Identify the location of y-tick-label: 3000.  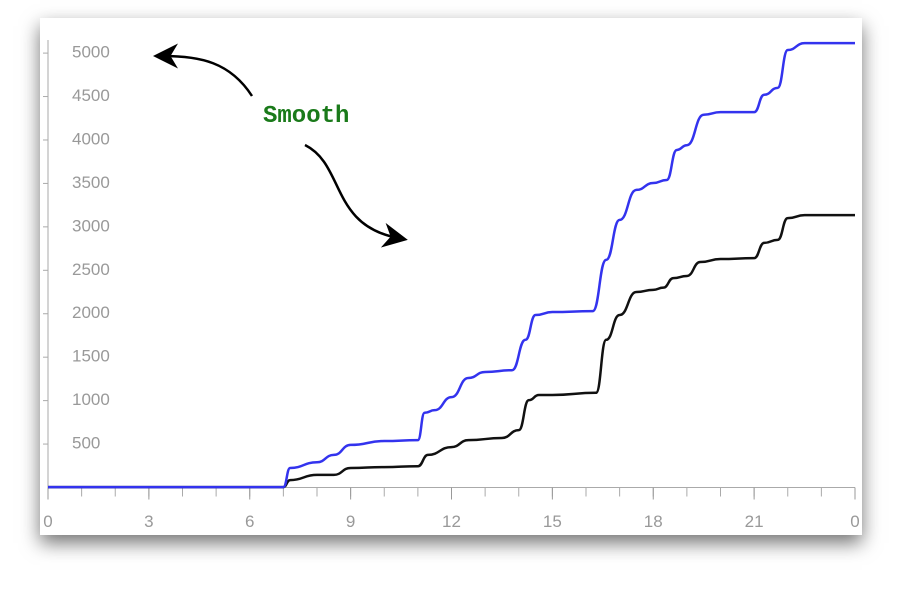
(91, 225).